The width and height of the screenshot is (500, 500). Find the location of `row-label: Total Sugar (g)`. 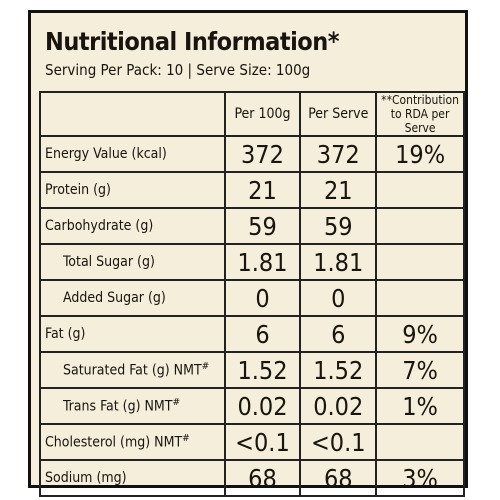

row-label: Total Sugar (g) is located at coordinates (132, 262).